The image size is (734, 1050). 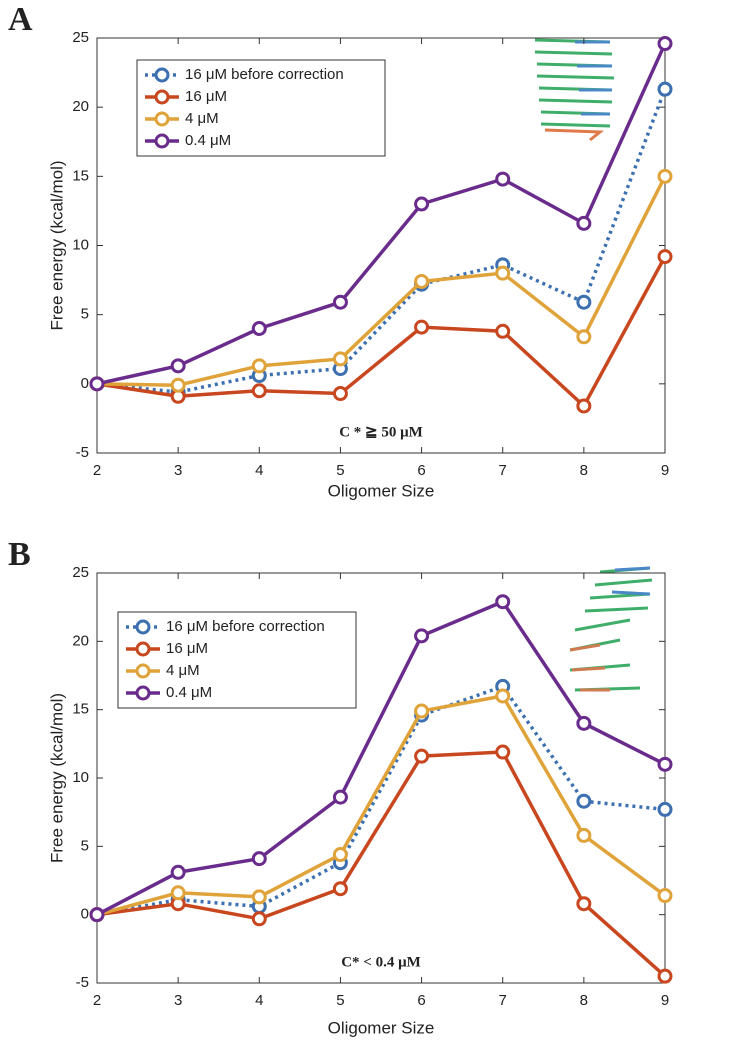 I want to click on structure-image, so click(x=593, y=365).